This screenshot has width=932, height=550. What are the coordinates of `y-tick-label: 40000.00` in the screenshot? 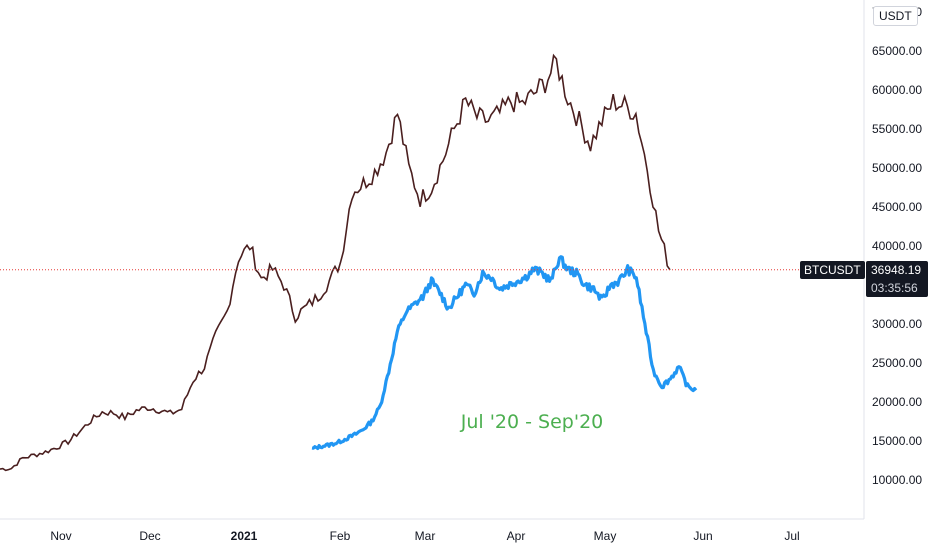 It's located at (897, 246).